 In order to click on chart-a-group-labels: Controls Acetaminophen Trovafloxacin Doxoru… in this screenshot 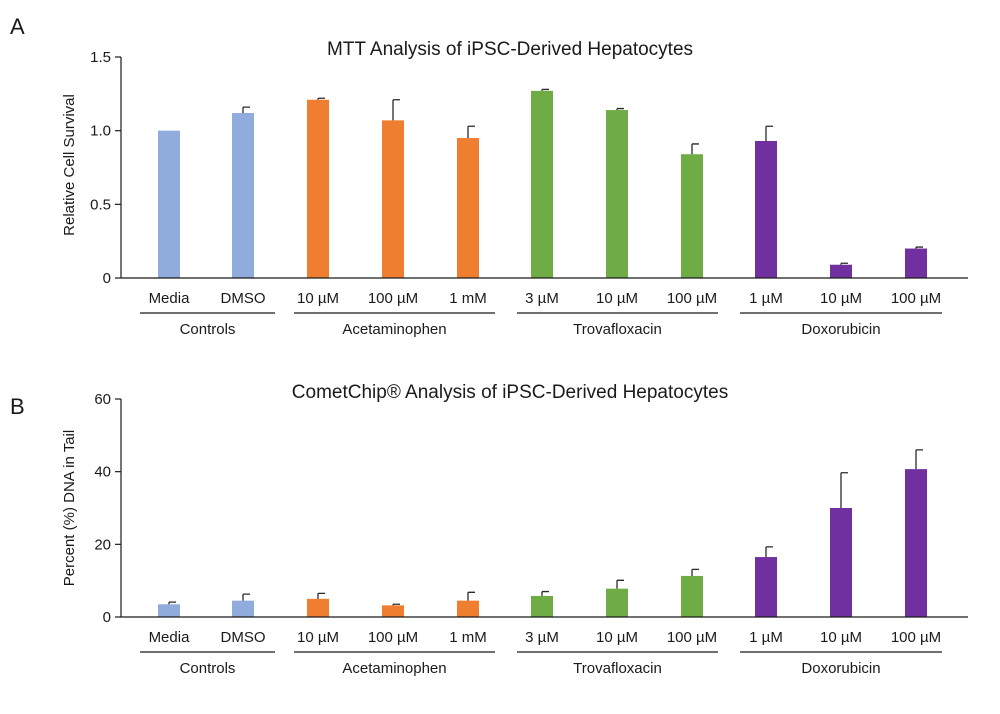, I will do `click(541, 325)`.